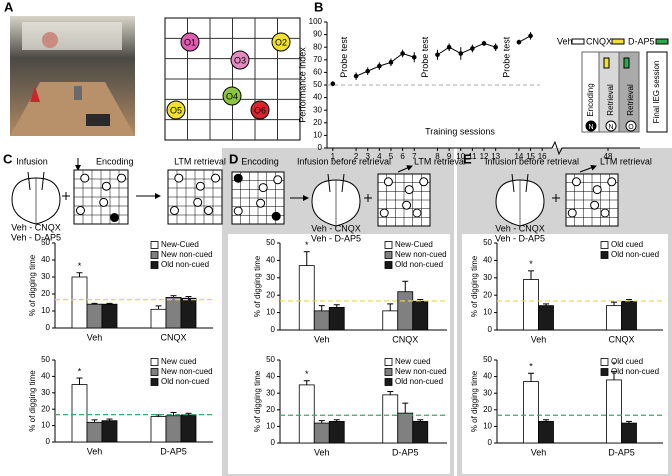 This screenshot has width=672, height=476. Describe the element at coordinates (379, 156) in the screenshot. I see `x-tick-label: 4` at that location.